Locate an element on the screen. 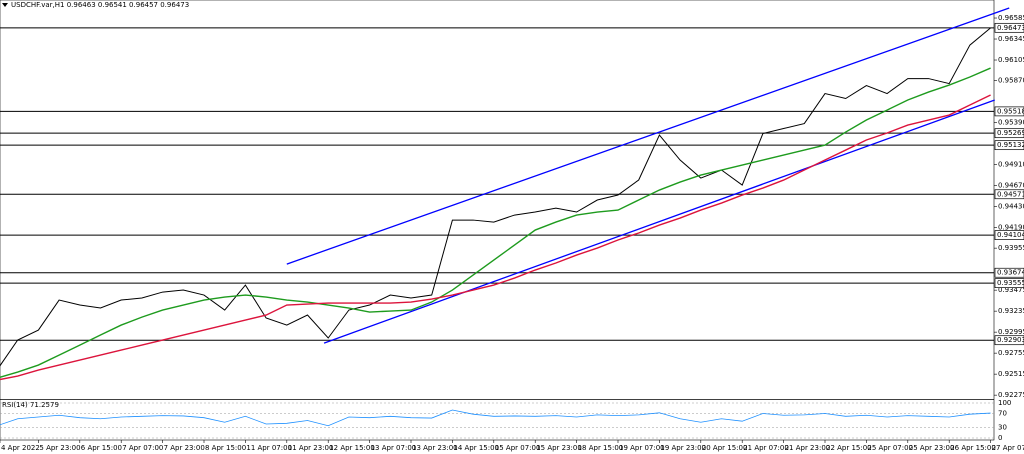  x-tick-label: 21 Apr 07:00 is located at coordinates (766, 448).